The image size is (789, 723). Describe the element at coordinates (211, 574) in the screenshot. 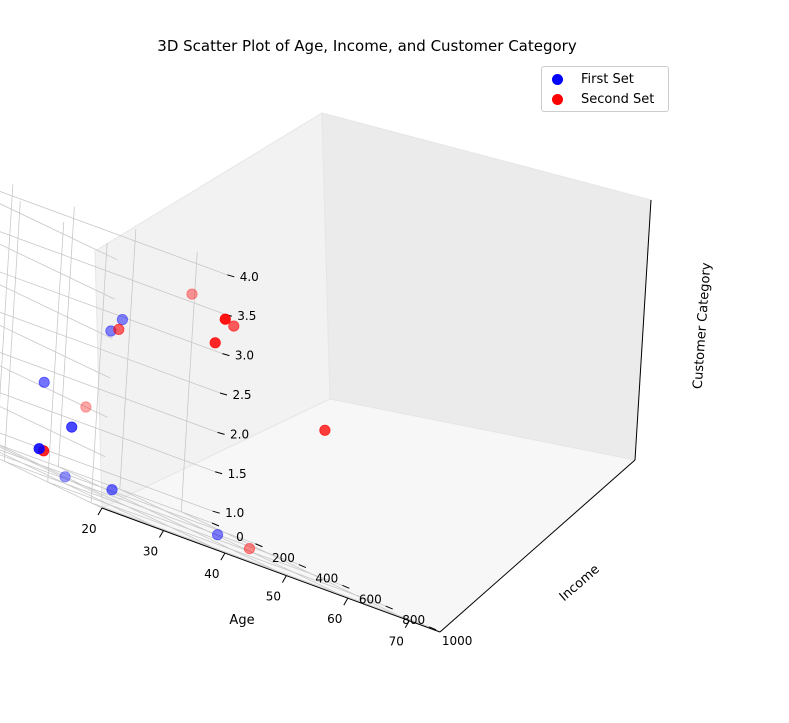

I see `x-tick-label: 40` at that location.